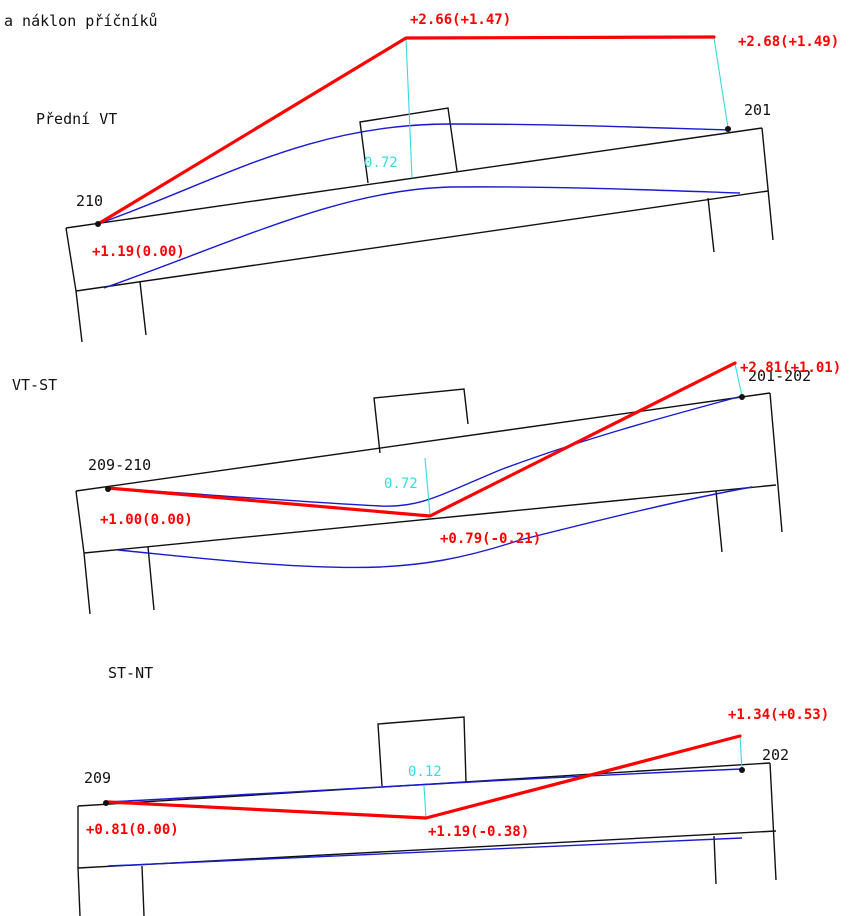  Describe the element at coordinates (119, 465) in the screenshot. I see `node-label-left: 209-210` at that location.